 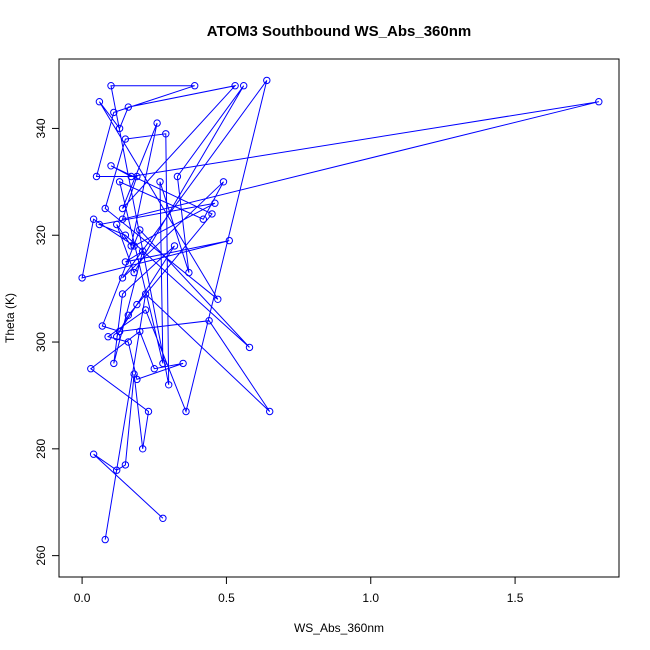 What do you see at coordinates (339, 31) in the screenshot?
I see `chart-title: ATOM3 Southbound WS_Abs_360nm` at bounding box center [339, 31].